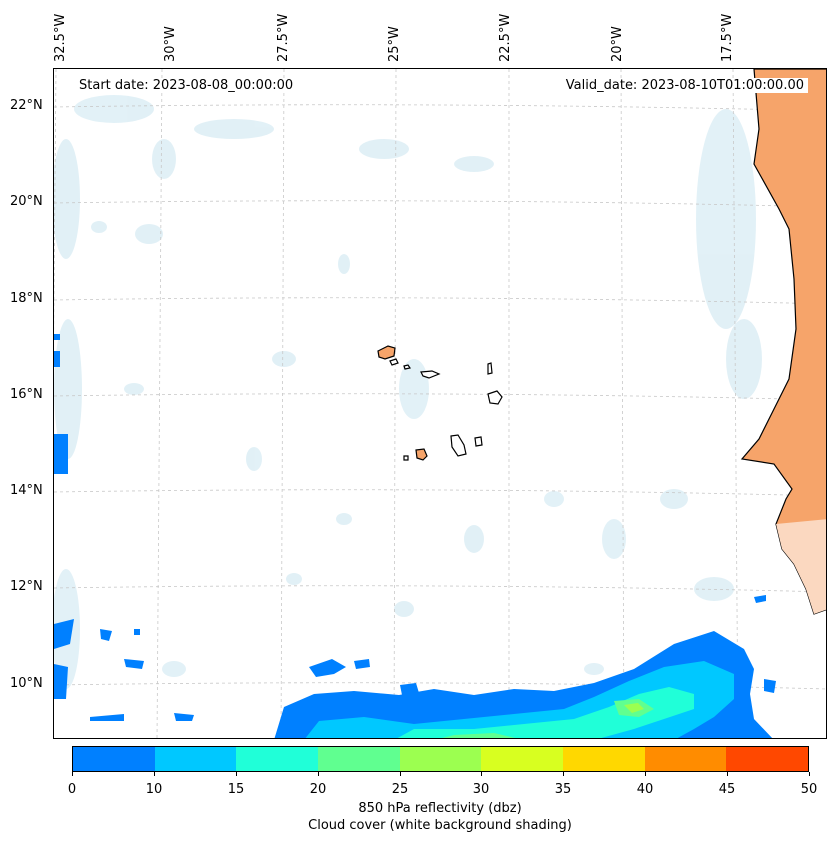 This screenshot has width=837, height=843. Describe the element at coordinates (72, 789) in the screenshot. I see `colorbar-tick-label: 0` at that location.